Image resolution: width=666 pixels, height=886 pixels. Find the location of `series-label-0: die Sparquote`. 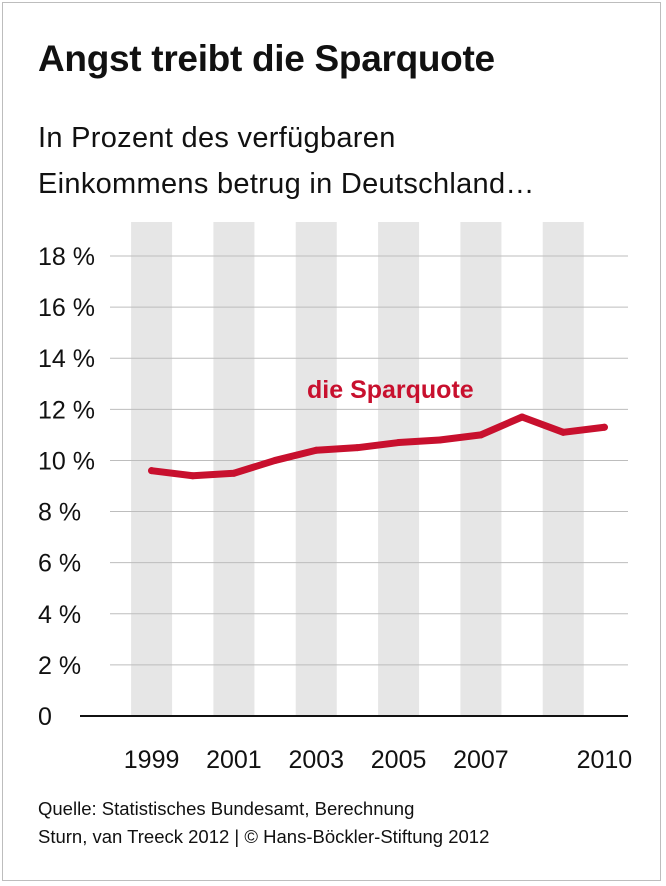

series-label-0: die Sparquote is located at coordinates (390, 390).